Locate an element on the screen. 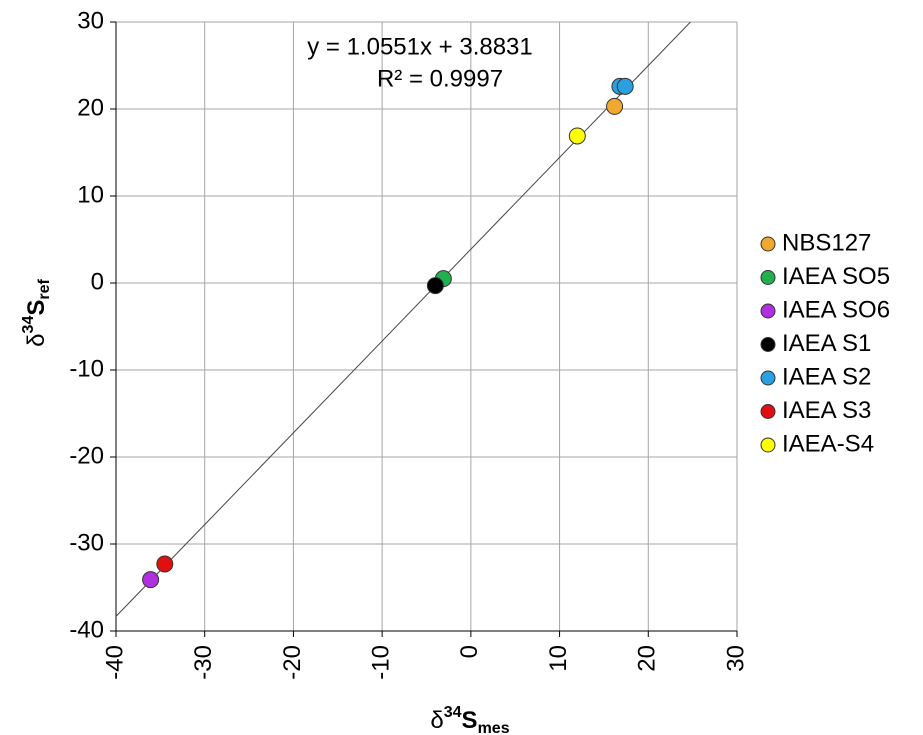 This screenshot has height=735, width=923. y-axis-title: δ34Sref is located at coordinates (36, 313).